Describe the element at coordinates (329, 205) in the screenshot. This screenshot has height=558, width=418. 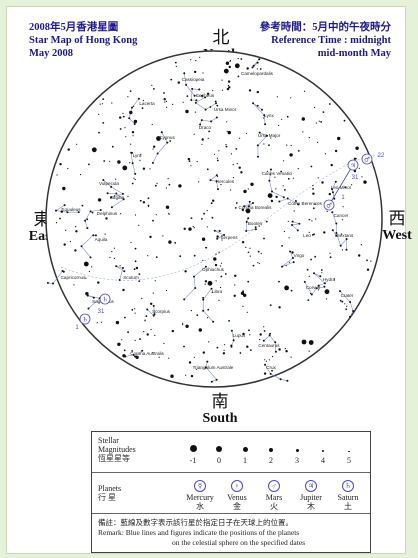
I see `mars-mark-circle` at that location.